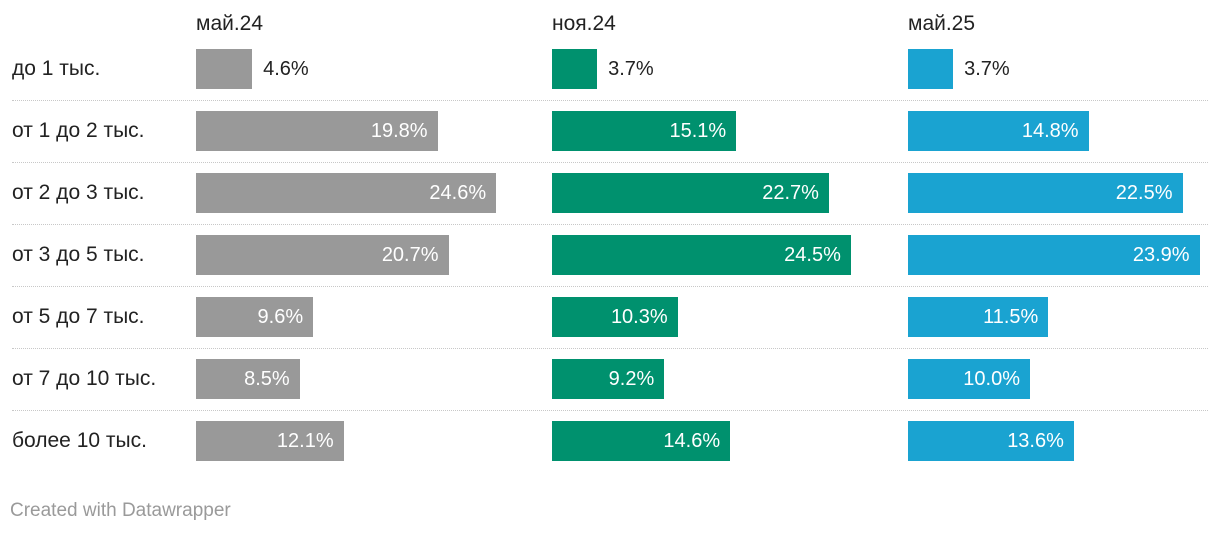 This screenshot has width=1220, height=536. I want to click on data-label: 14.6%, so click(692, 441).